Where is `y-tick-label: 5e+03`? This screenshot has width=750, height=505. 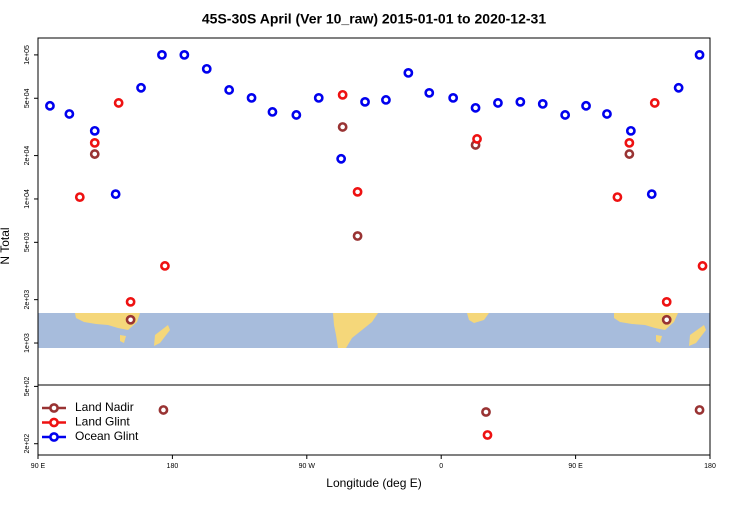
y-tick-label: 5e+03 is located at coordinates (27, 242).